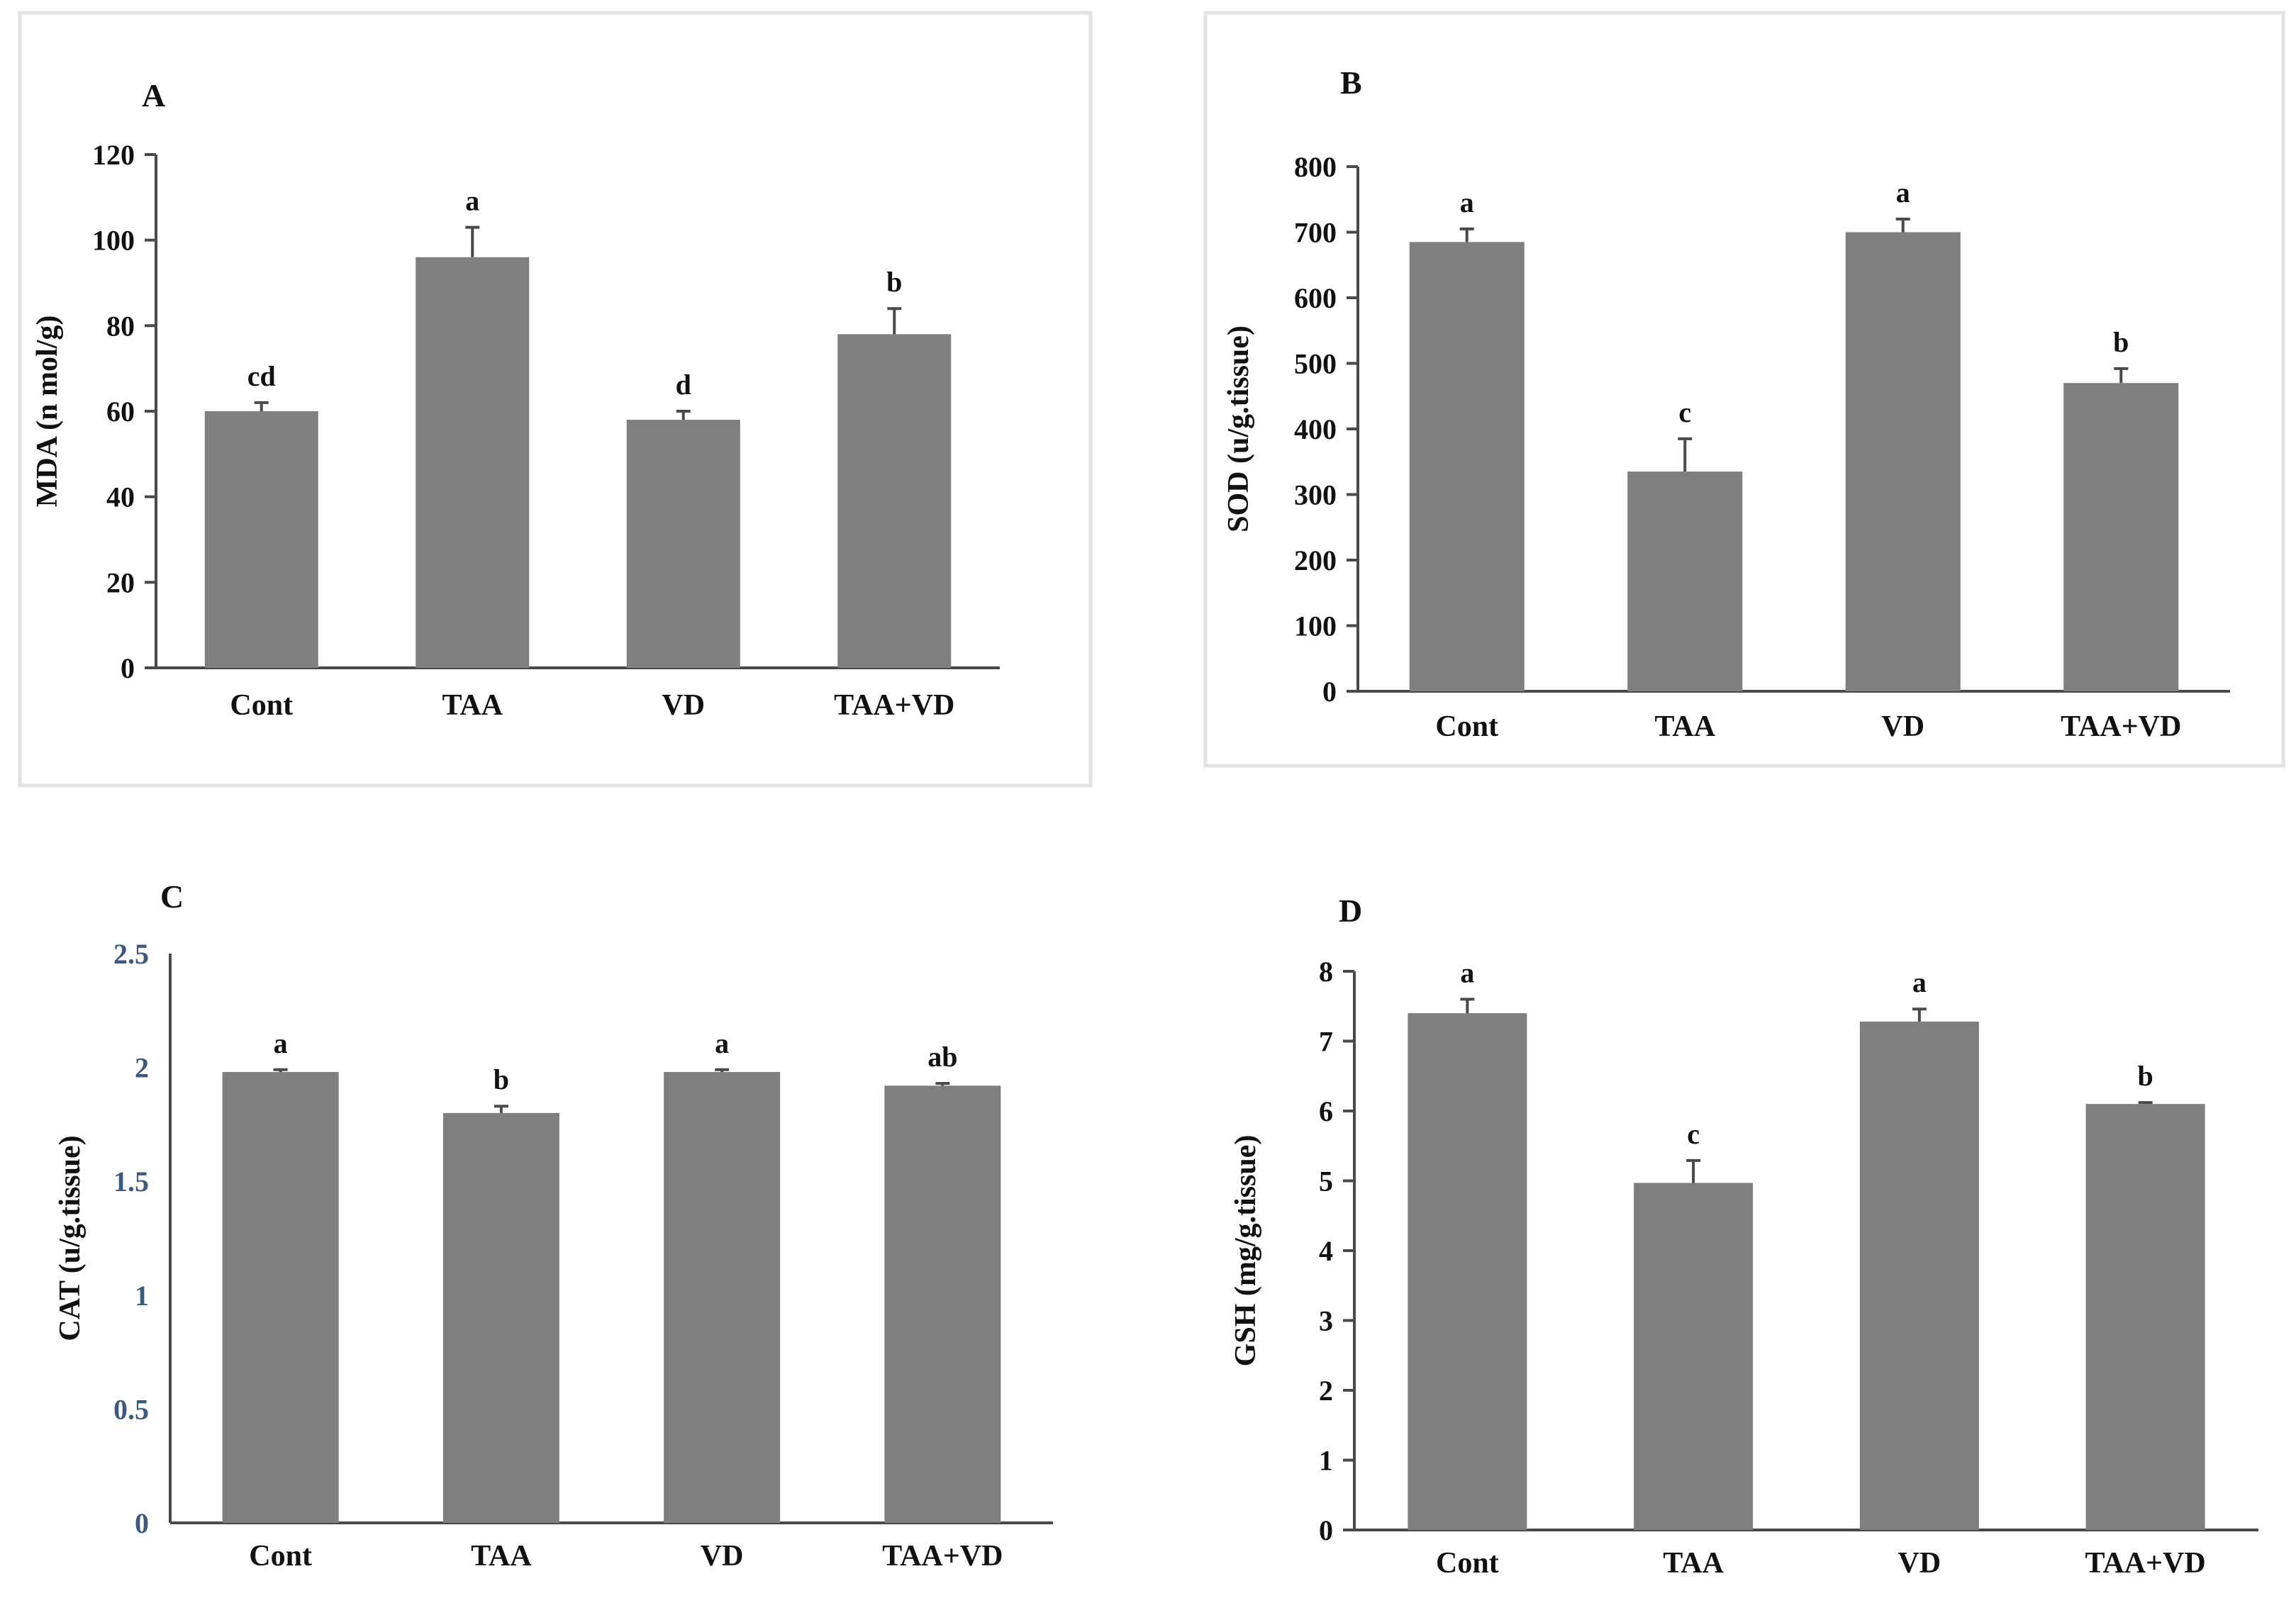 The width and height of the screenshot is (2296, 1603). Describe the element at coordinates (120, 582) in the screenshot. I see `y-tick-label: 20` at that location.